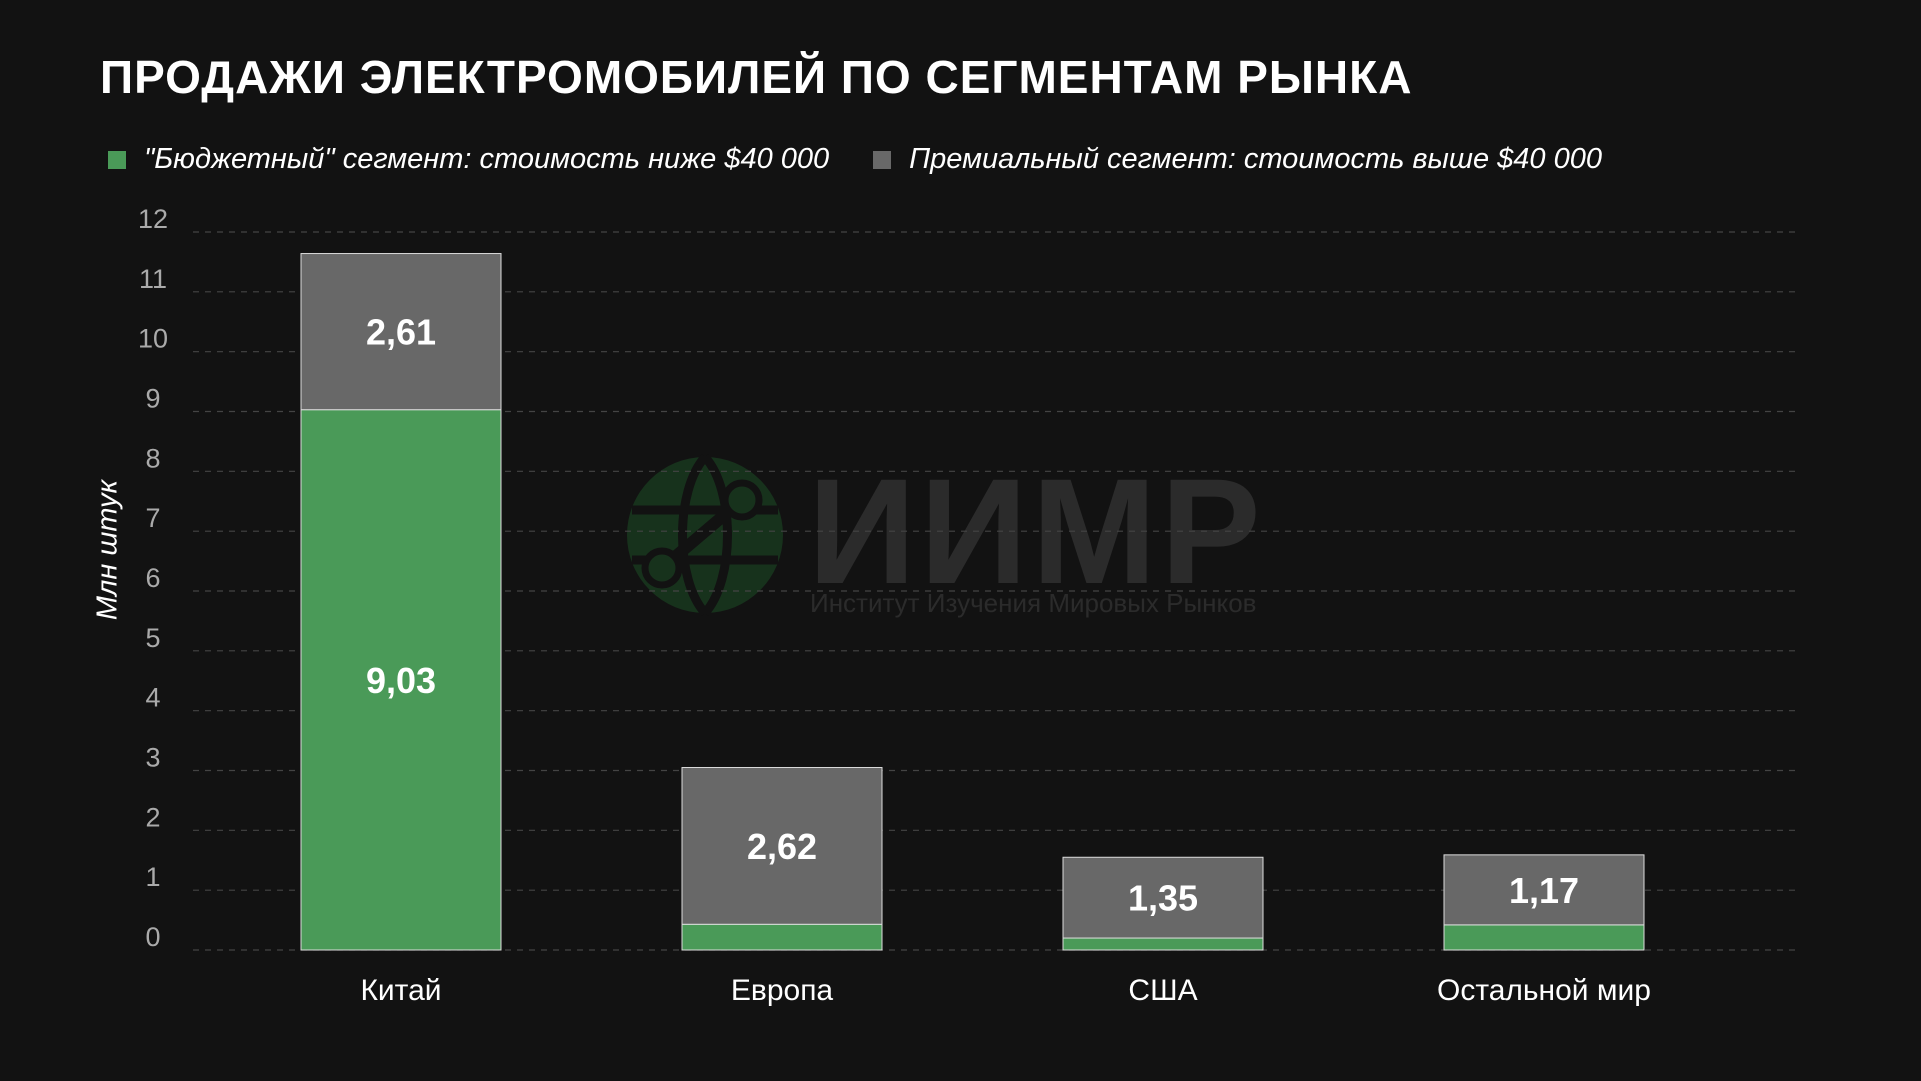 The image size is (1921, 1081). I want to click on y-tick-label: 3, so click(152, 758).